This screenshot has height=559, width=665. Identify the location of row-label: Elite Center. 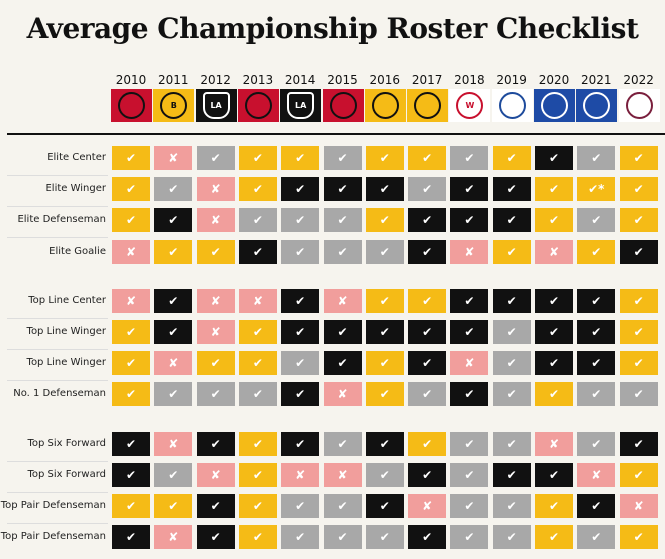
(76, 157).